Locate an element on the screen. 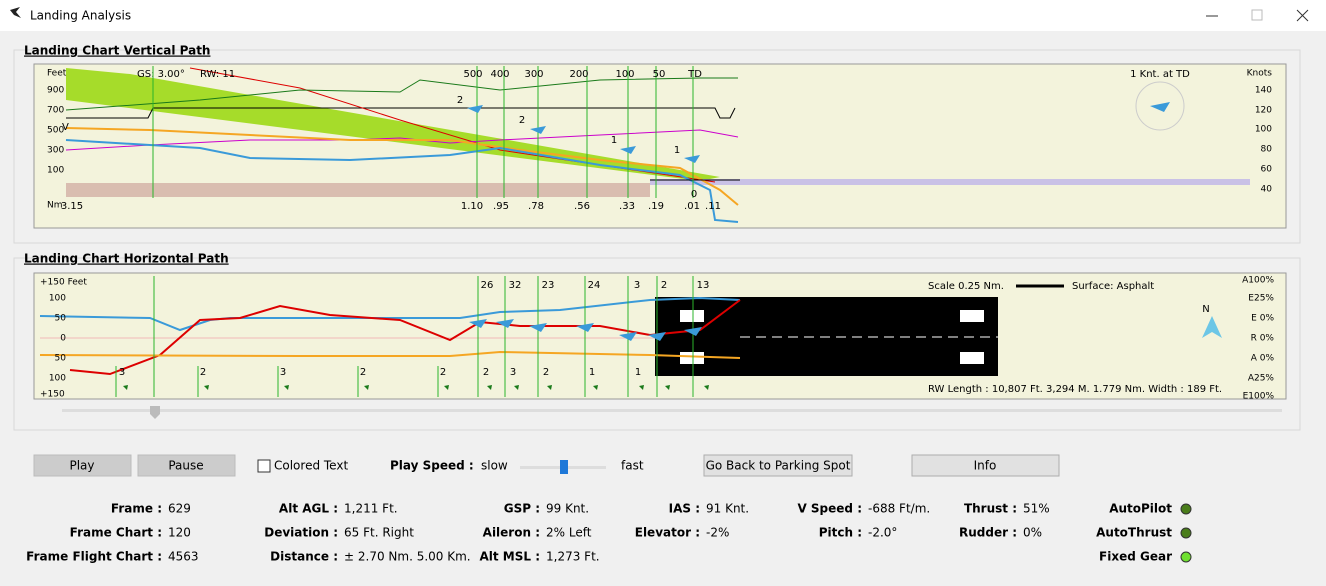 The width and height of the screenshot is (1326, 586). y-tick-label: 50 is located at coordinates (61, 319).